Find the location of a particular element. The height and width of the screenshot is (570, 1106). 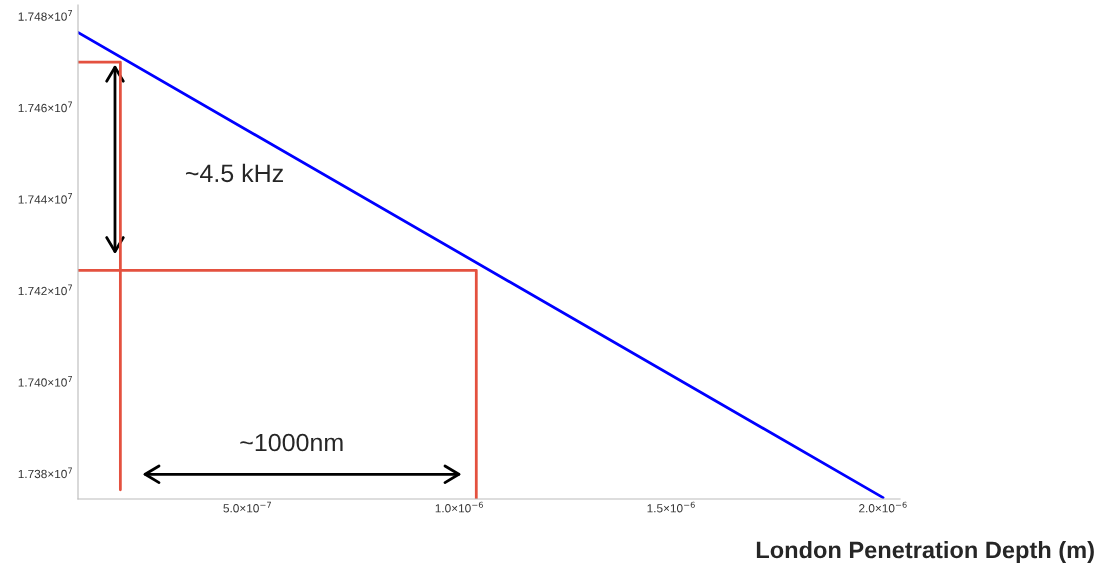

y-tick-label: 1.740×10$^{7}$ is located at coordinates (45, 381).